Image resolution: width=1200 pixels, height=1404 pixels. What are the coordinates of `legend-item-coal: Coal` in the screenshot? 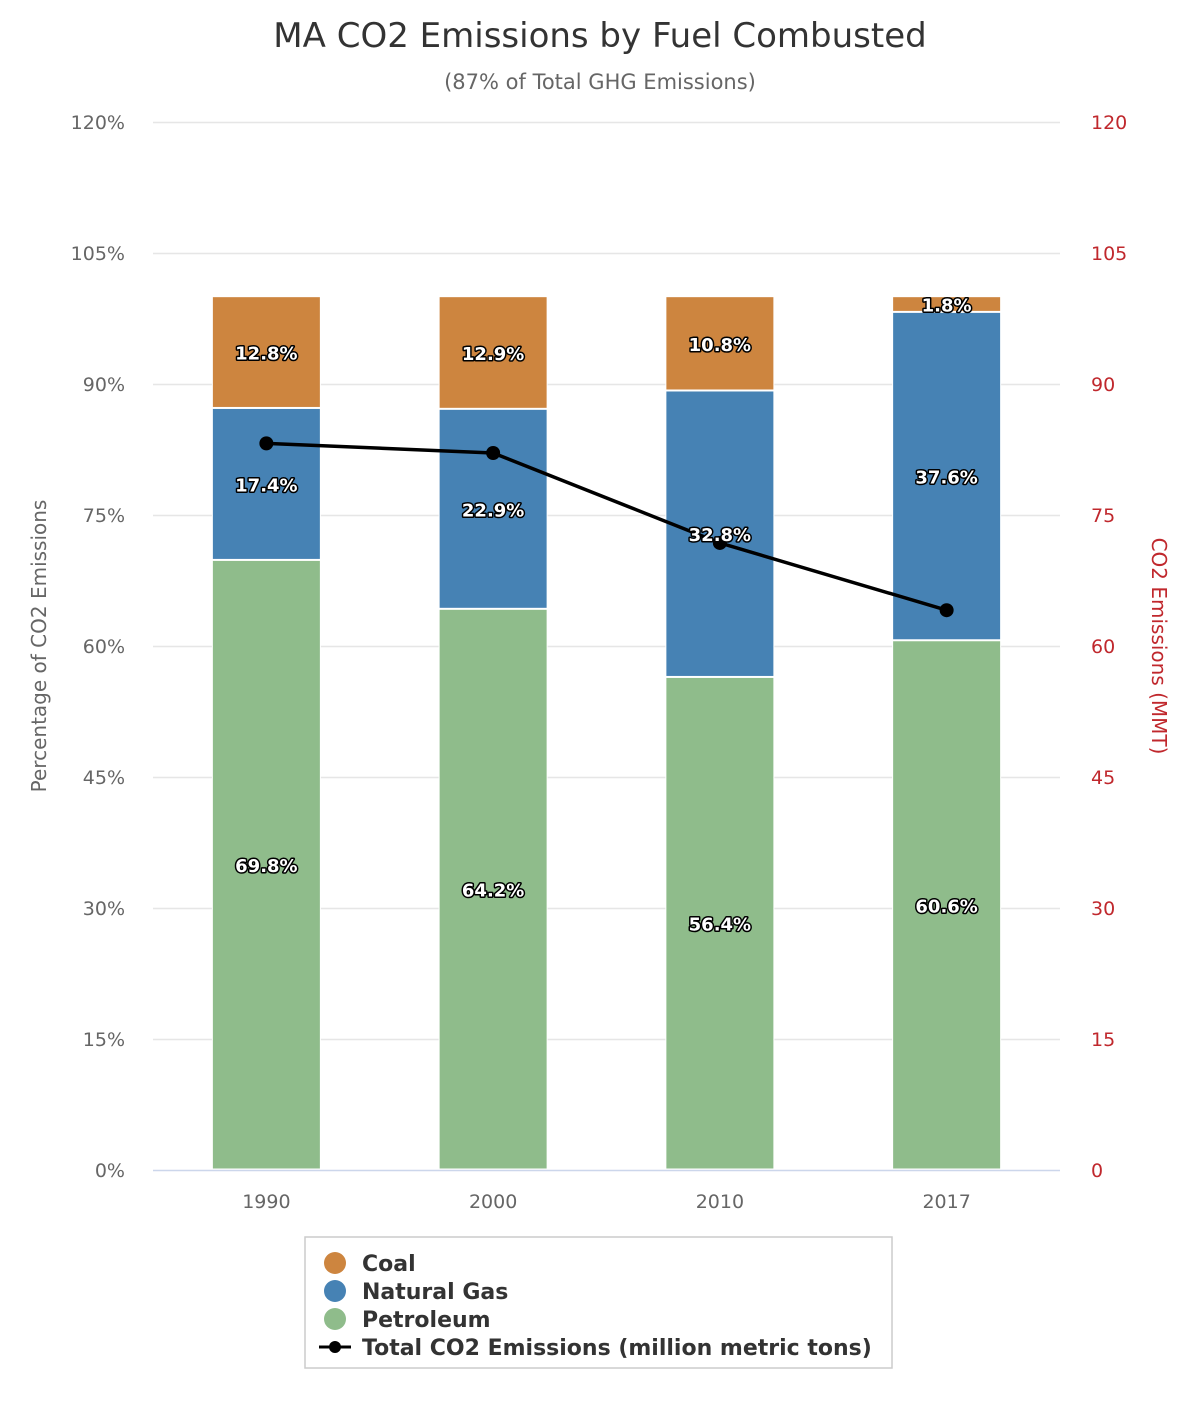 It's located at (370, 1264).